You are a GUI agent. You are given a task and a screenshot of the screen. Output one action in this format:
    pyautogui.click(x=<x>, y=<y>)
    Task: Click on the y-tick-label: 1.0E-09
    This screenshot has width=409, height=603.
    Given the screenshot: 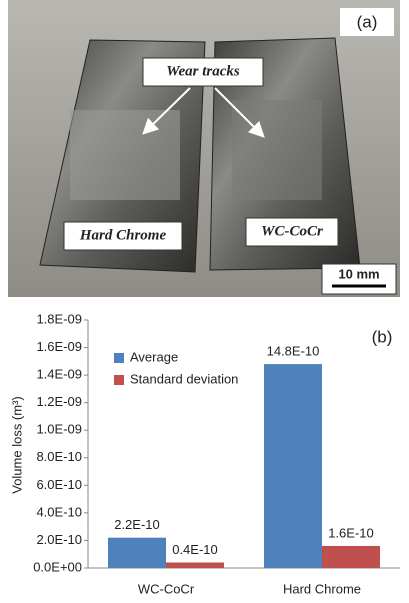 What is the action you would take?
    pyautogui.click(x=59, y=429)
    